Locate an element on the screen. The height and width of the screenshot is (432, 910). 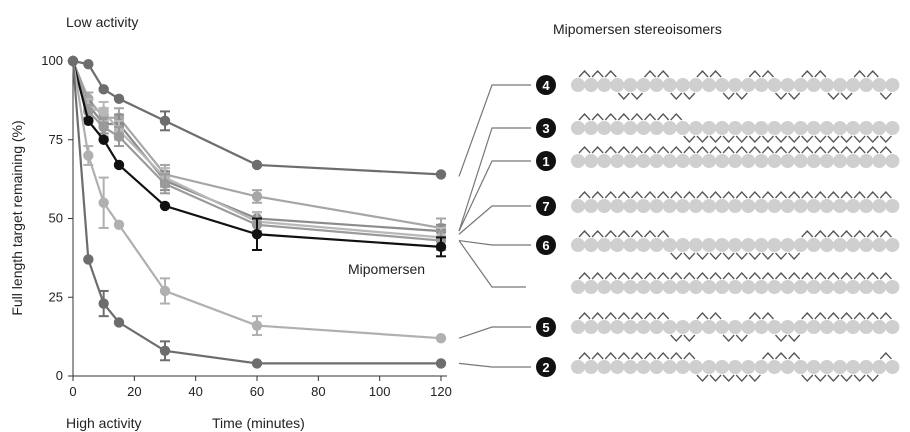
y-tick-label: 75 is located at coordinates (56, 139).